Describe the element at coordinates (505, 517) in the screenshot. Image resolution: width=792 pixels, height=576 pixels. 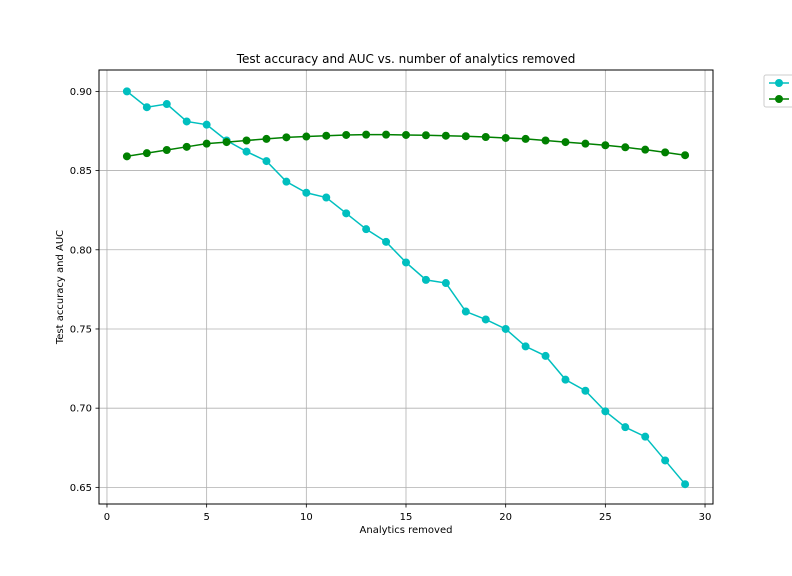
I see `x-tick-label: 20` at that location.